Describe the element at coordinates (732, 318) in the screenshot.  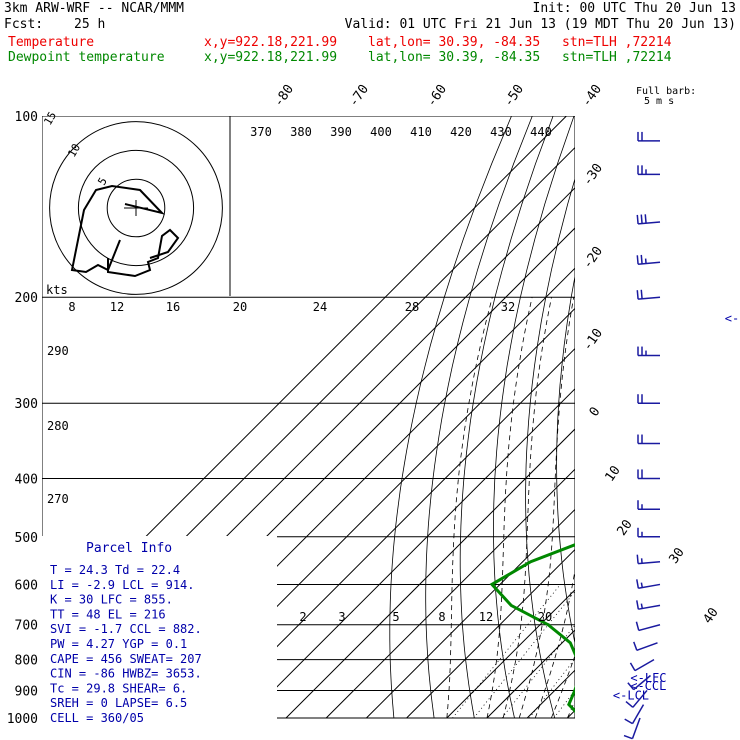
I see `el-marker: <-EL` at that location.